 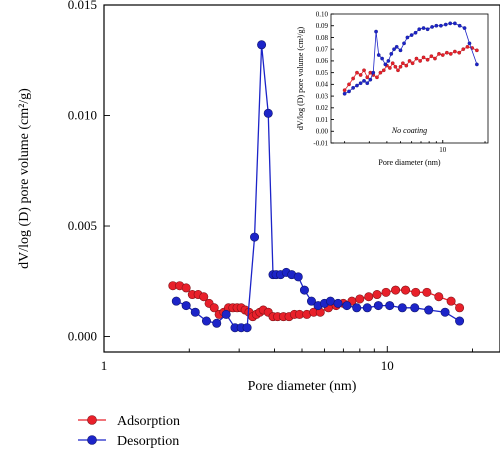 I want to click on y-tick-label: 0.015, so click(x=82, y=6).